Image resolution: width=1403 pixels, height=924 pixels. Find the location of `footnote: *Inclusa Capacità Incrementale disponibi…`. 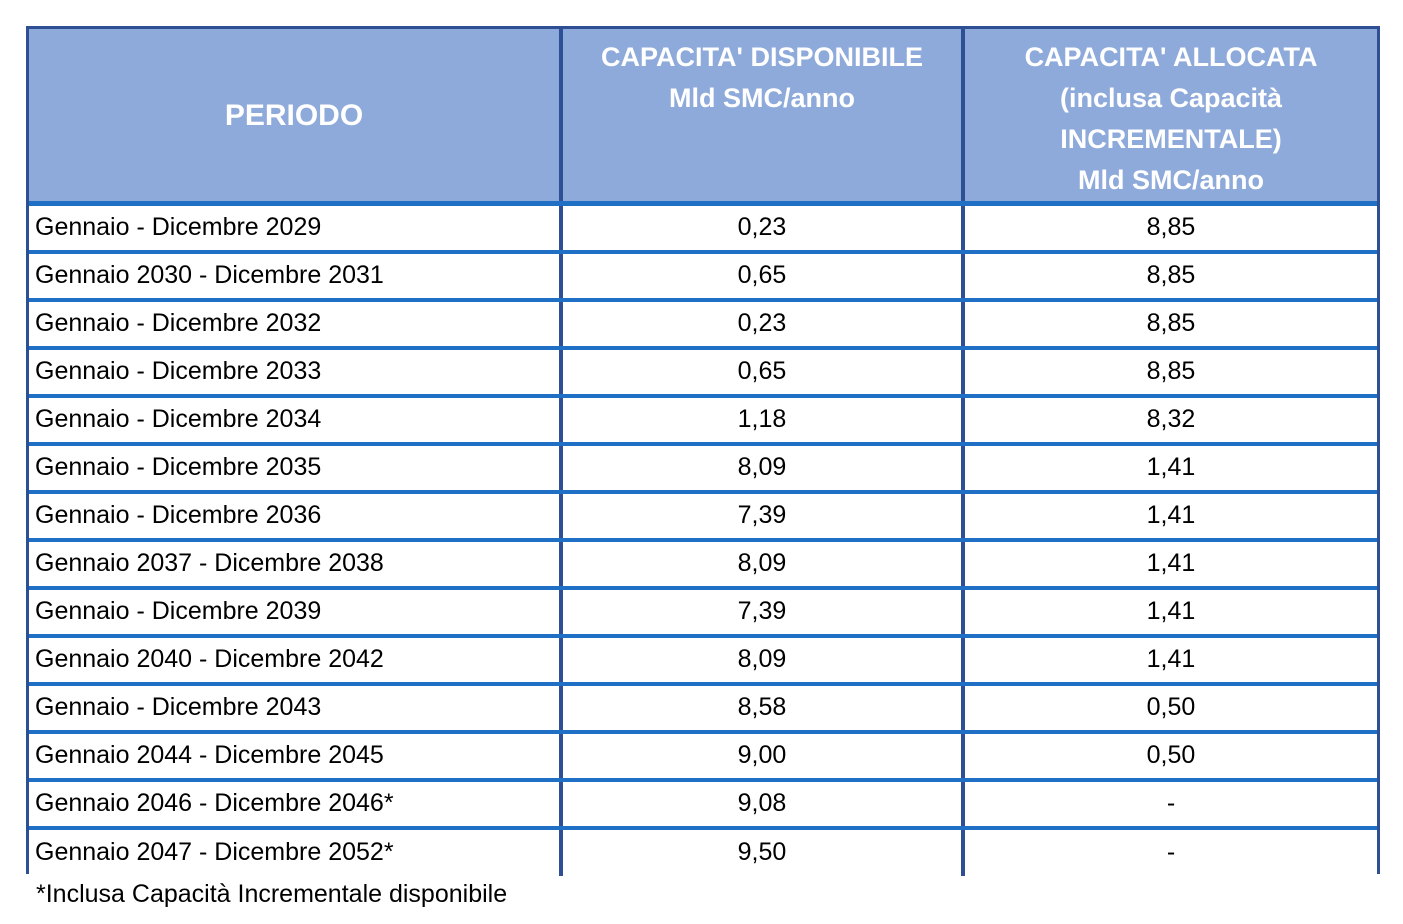

footnote: *Inclusa Capacità Incrementale disponibi… is located at coordinates (272, 894).